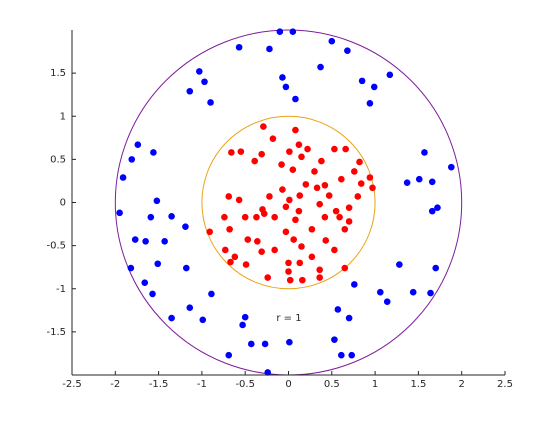 The width and height of the screenshot is (560, 424). What do you see at coordinates (72, 384) in the screenshot?
I see `x-tick-label: -2.5` at bounding box center [72, 384].